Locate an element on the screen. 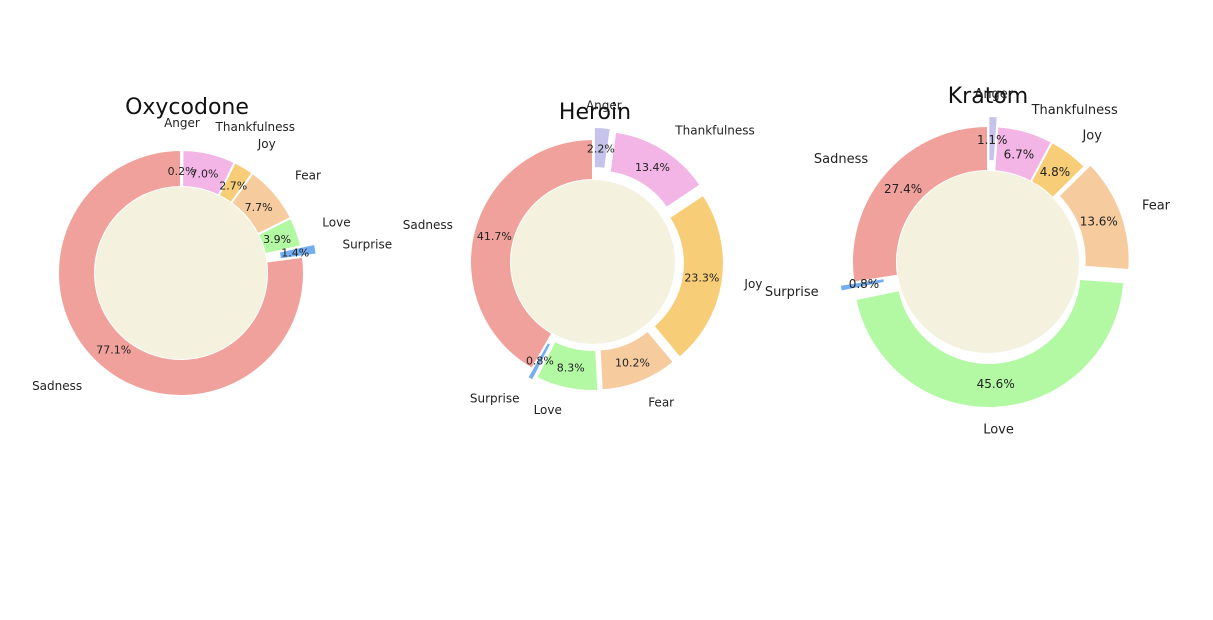  slice-percent-sadness: 27.4% is located at coordinates (903, 189).